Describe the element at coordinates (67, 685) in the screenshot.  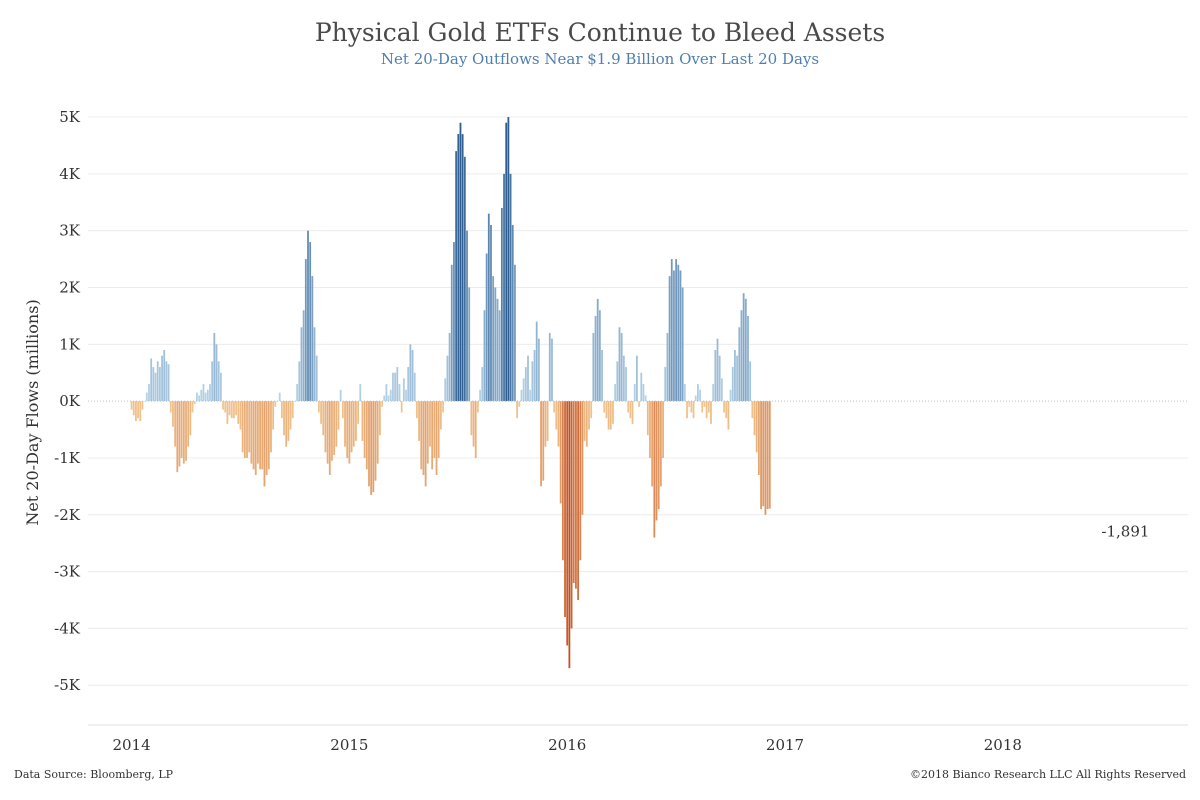
I see `y-tick-label: -5K` at that location.